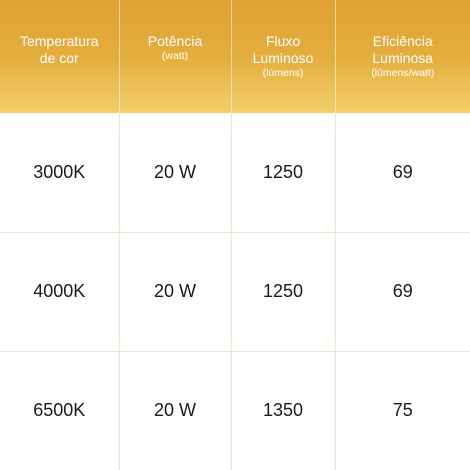  Describe the element at coordinates (60, 173) in the screenshot. I see `cell-color-temperature: 3000K` at that location.